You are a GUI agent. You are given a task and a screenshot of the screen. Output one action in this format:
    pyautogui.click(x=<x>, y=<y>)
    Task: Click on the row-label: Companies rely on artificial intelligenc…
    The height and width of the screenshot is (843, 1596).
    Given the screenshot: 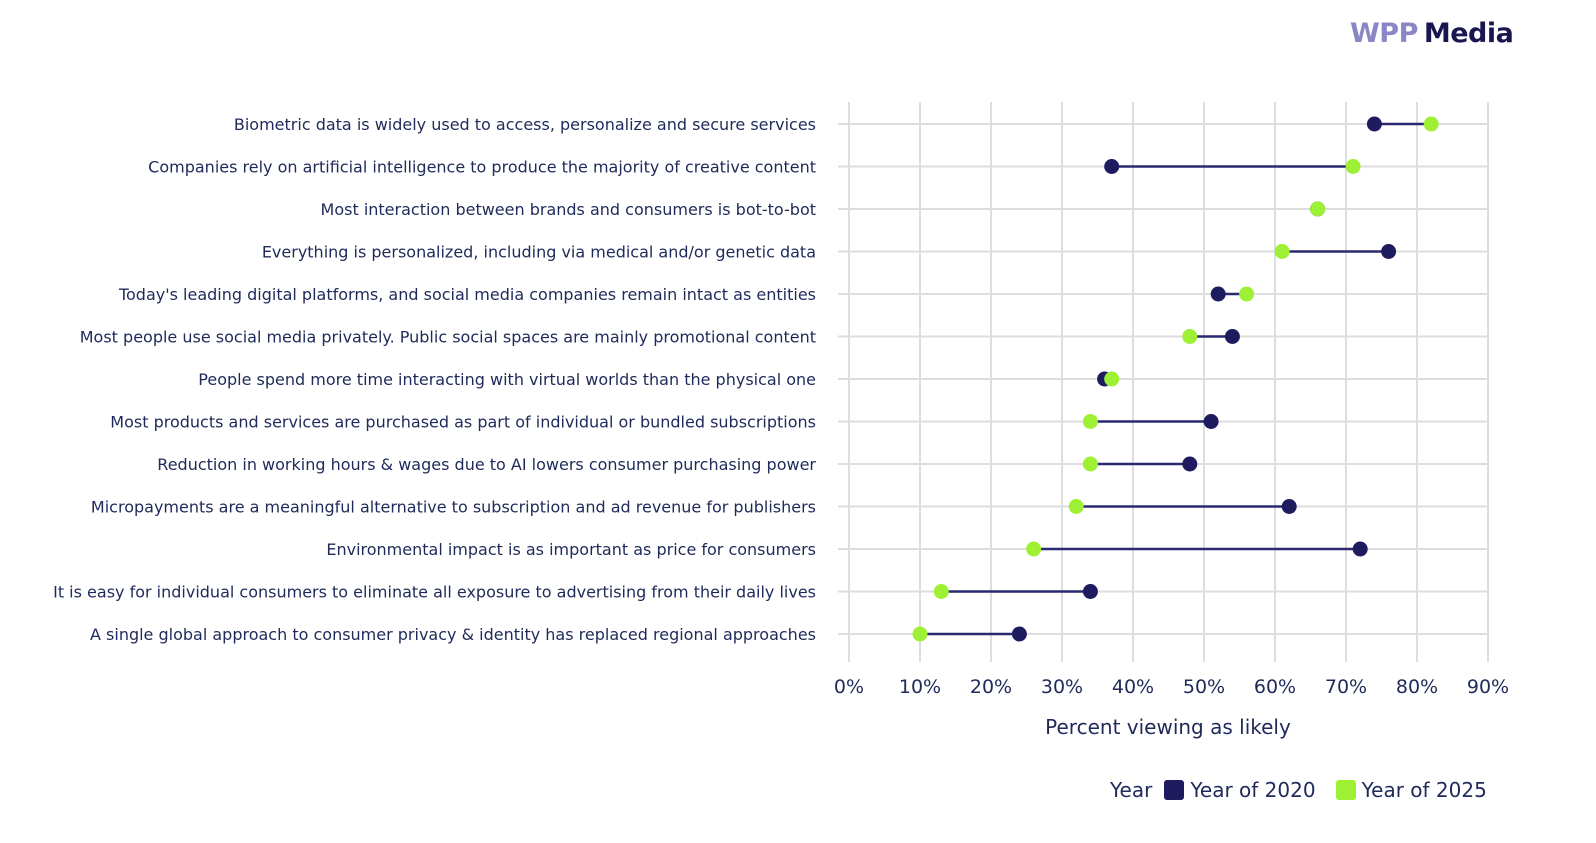 What is the action you would take?
    pyautogui.click(x=482, y=167)
    